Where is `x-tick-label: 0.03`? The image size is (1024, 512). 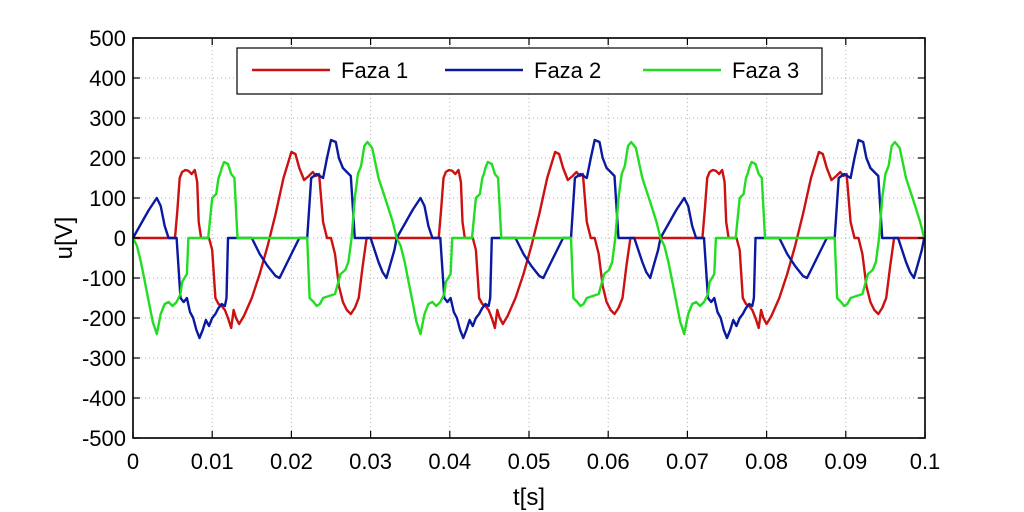 x-tick-label: 0.03 is located at coordinates (370, 461).